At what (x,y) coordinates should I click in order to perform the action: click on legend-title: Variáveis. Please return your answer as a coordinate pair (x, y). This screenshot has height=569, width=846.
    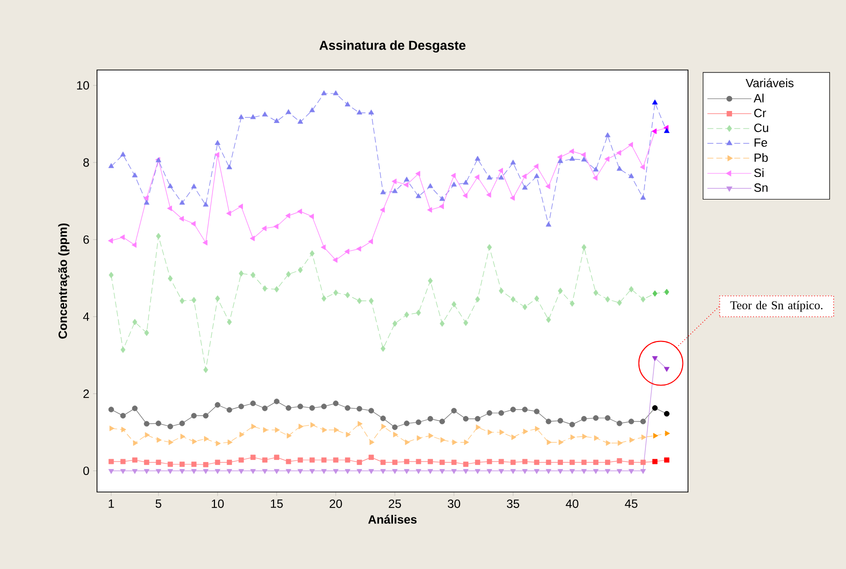
    Looking at the image, I should click on (770, 83).